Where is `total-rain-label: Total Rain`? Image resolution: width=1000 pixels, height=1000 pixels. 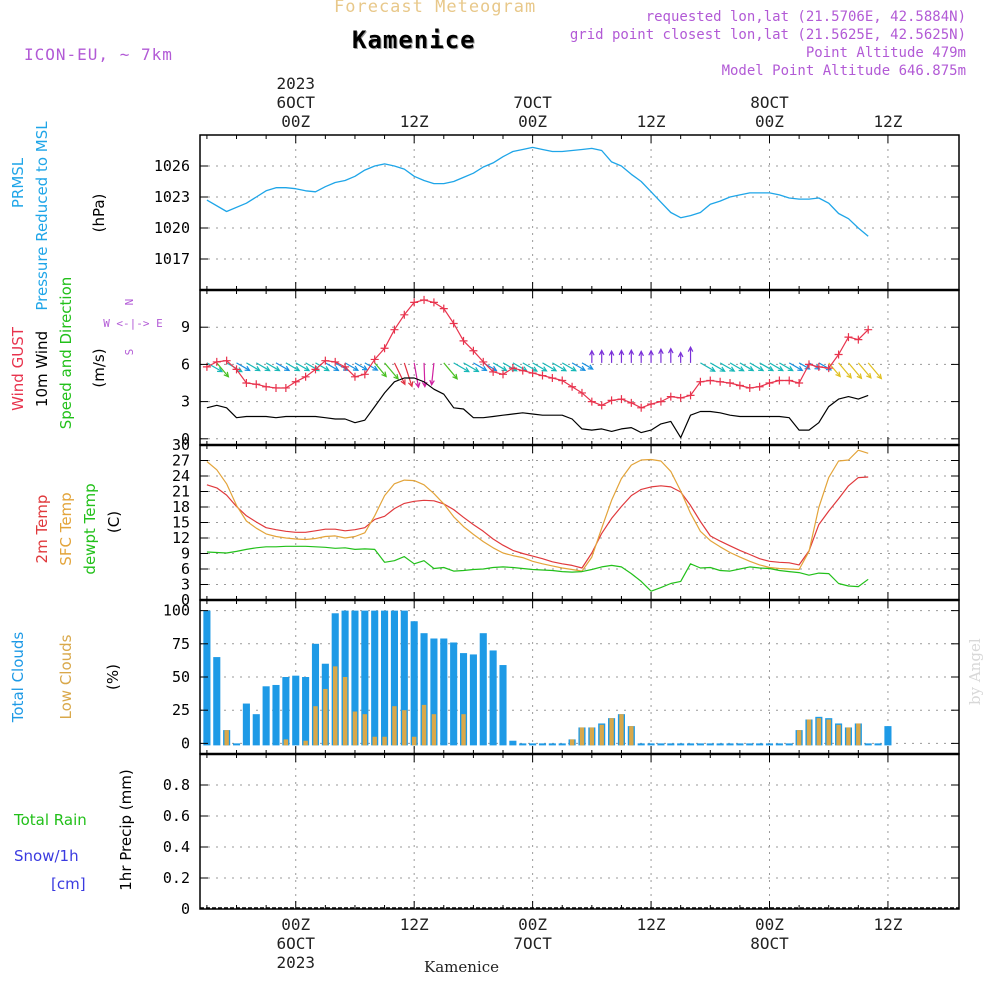 total-rain-label: Total Rain is located at coordinates (50, 820).